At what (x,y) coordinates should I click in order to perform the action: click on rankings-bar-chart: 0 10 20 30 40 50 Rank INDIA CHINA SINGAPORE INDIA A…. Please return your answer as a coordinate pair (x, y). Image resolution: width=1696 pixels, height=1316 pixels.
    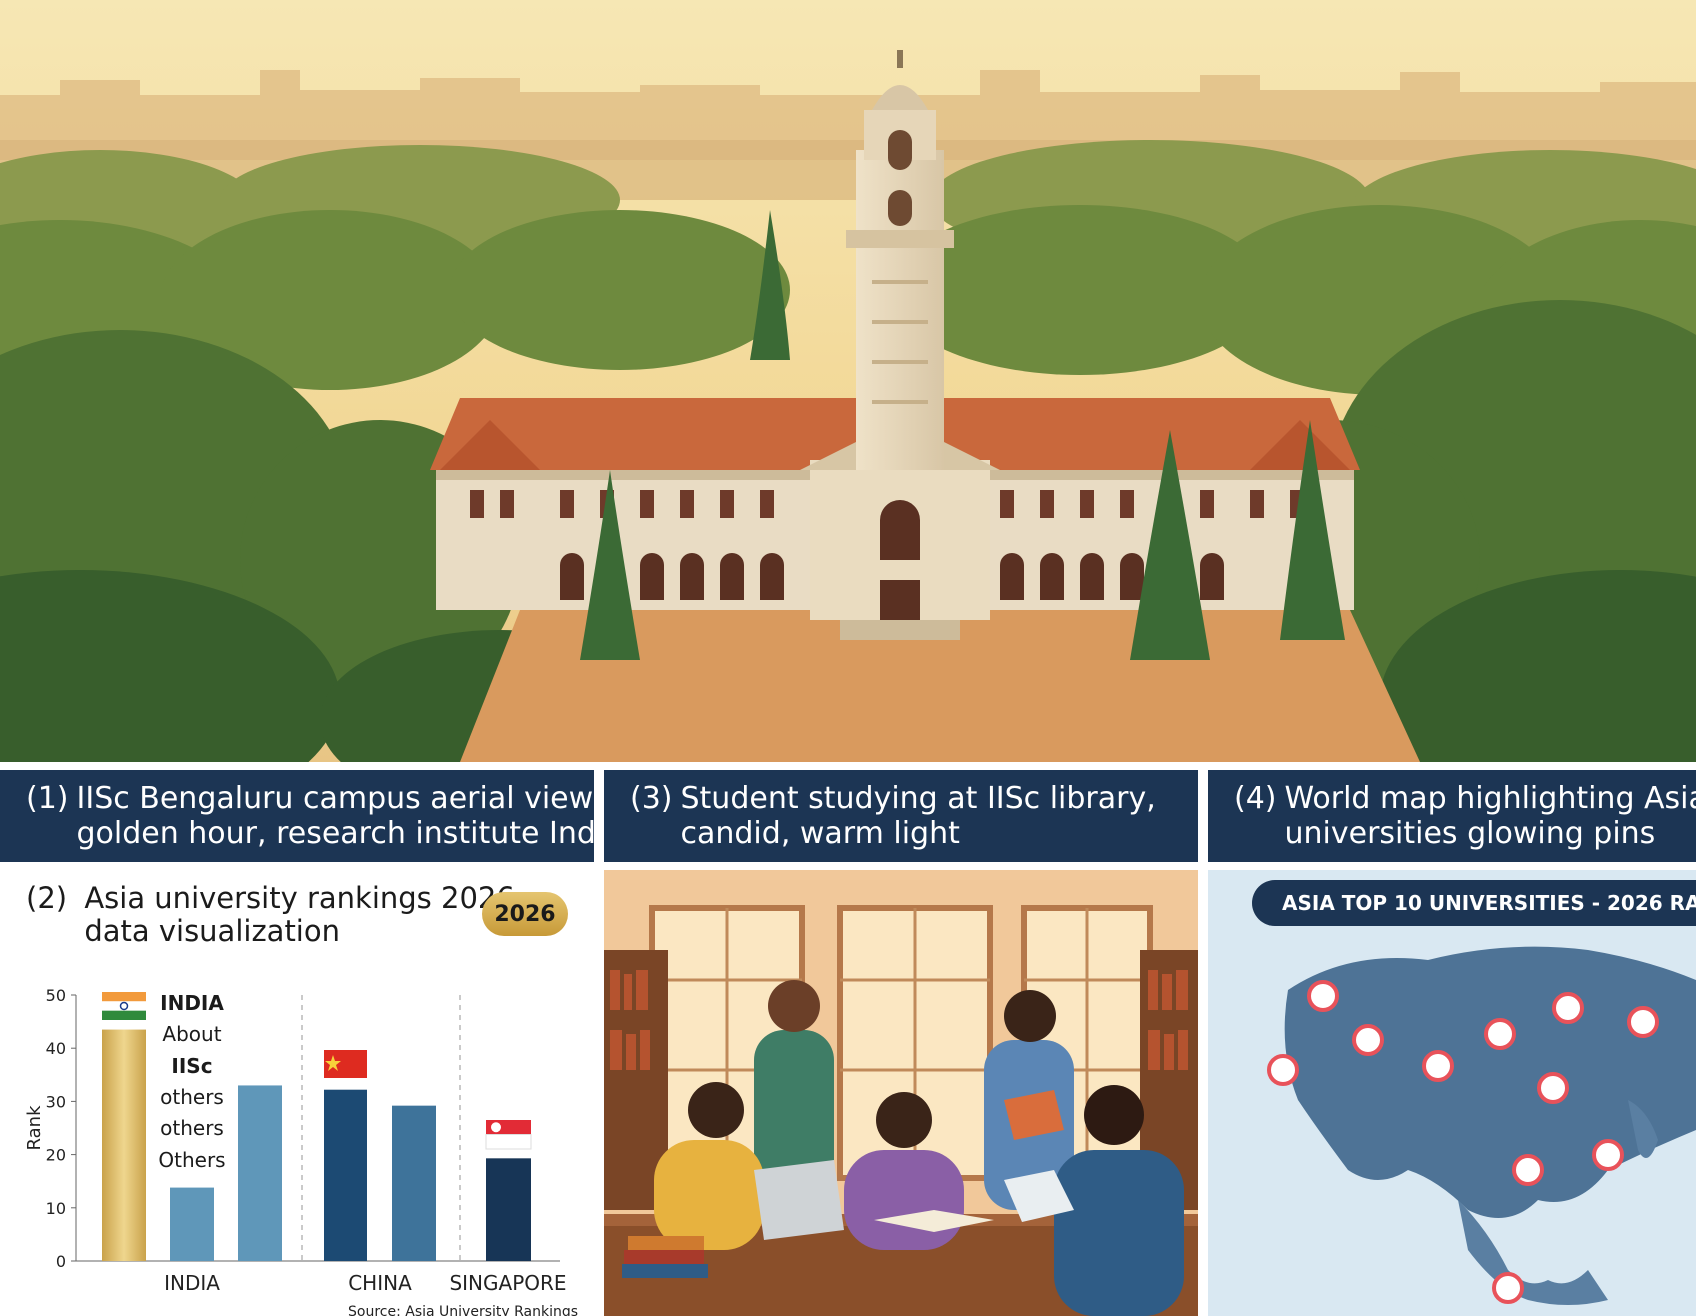
    Looking at the image, I should click on (295, 1140).